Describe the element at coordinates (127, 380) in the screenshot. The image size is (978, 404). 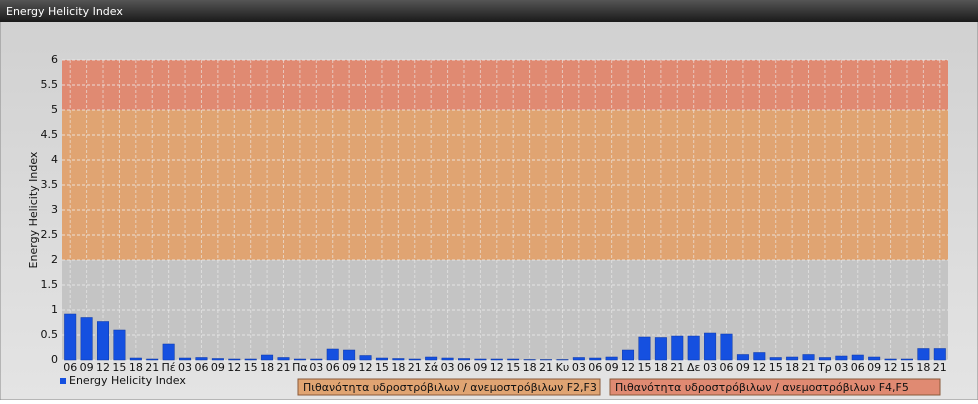
I see `legend-label: Energy Helicity Index` at that location.